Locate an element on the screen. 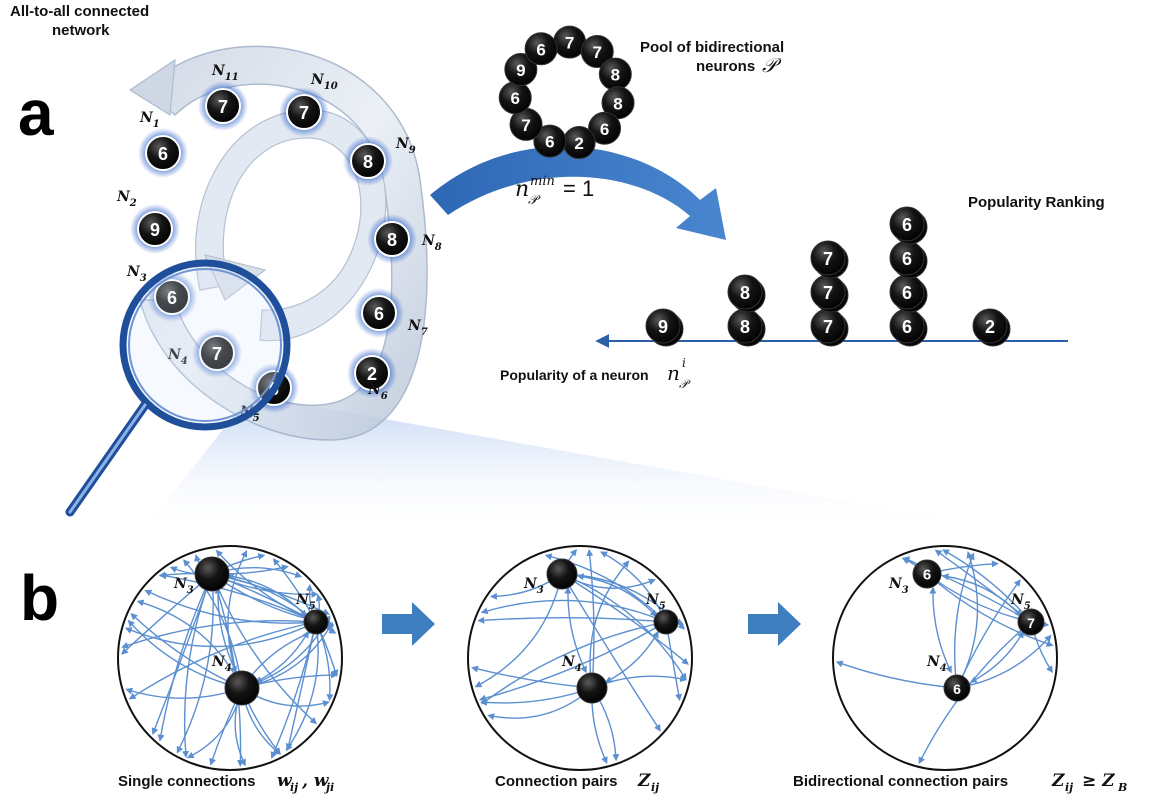 Image resolution: width=1161 pixels, height=803 pixels. neuron-label-n6-sub: 6 is located at coordinates (384, 396).